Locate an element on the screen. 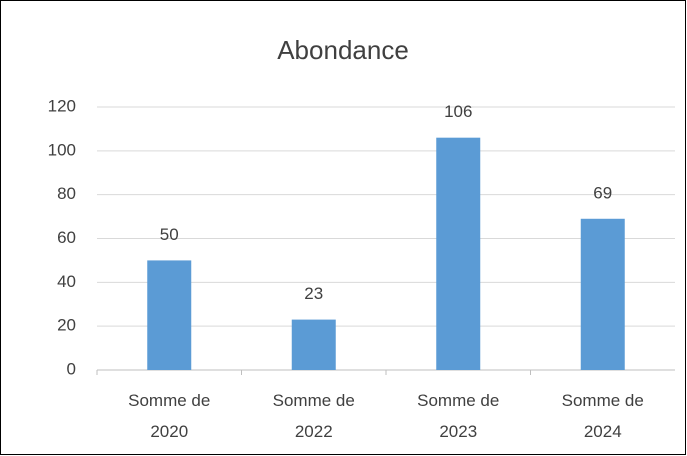 The height and width of the screenshot is (456, 687). data-label: 23 is located at coordinates (313, 293).